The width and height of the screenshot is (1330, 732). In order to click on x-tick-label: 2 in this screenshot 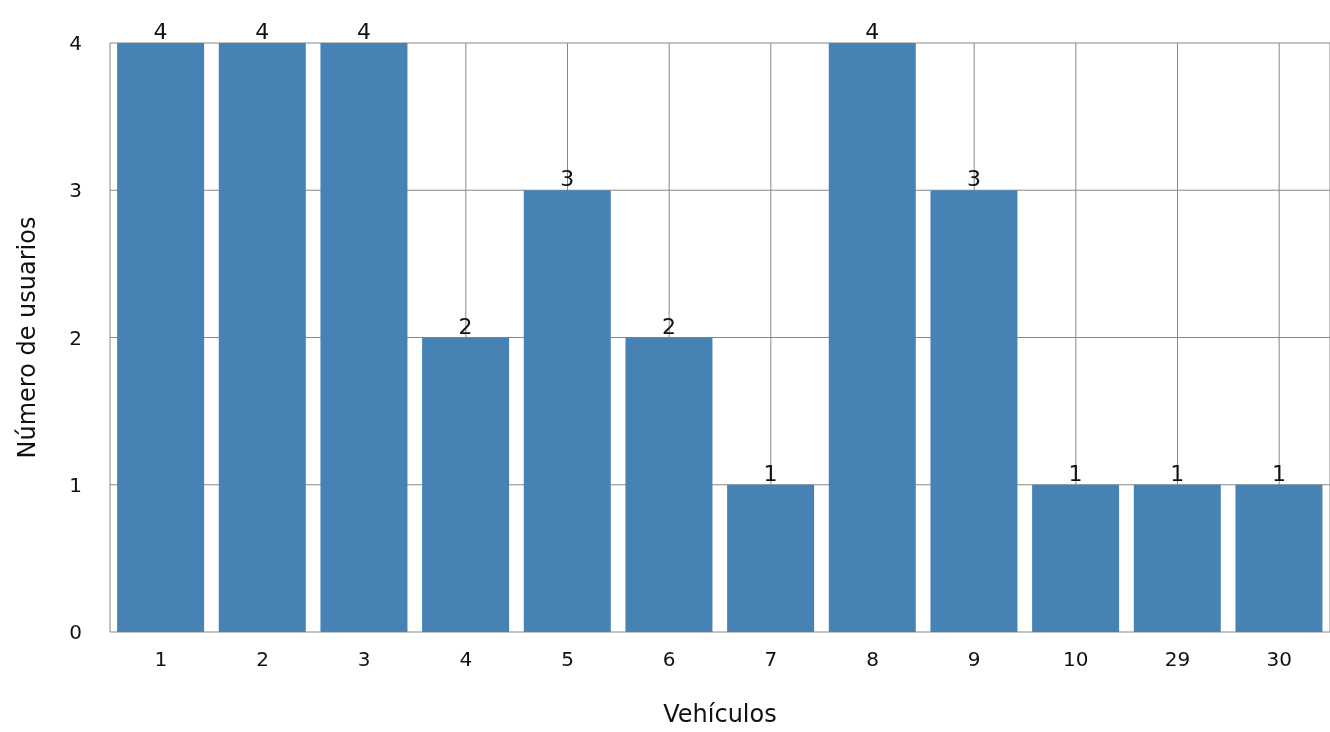, I will do `click(262, 659)`.